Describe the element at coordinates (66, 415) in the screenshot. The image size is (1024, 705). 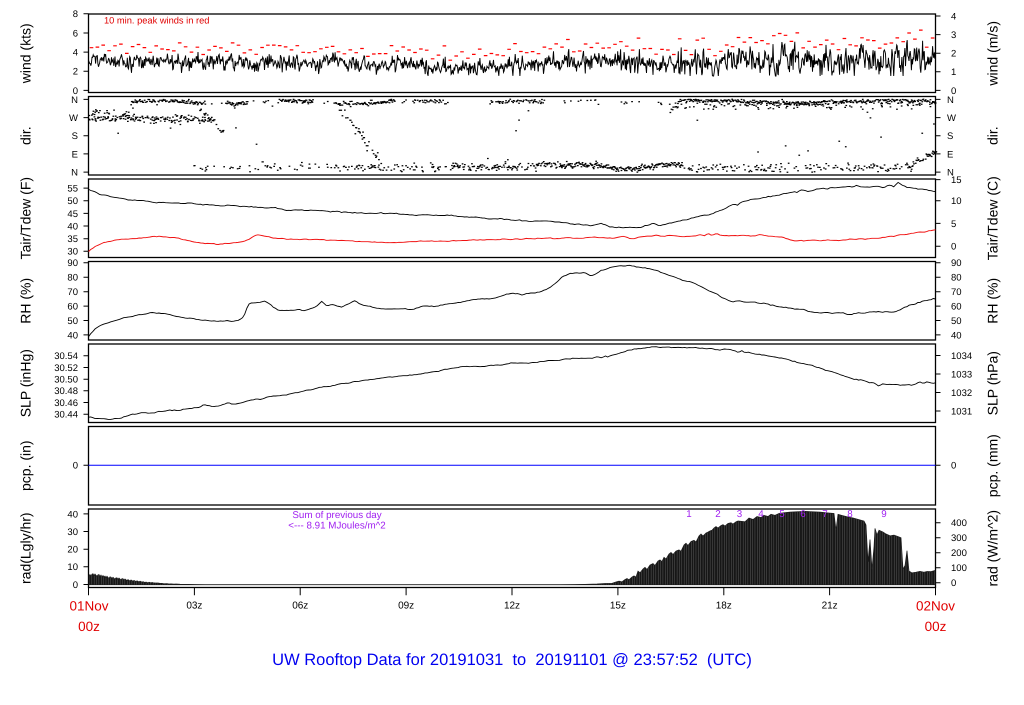
I see `svg-text: 30.44` at that location.